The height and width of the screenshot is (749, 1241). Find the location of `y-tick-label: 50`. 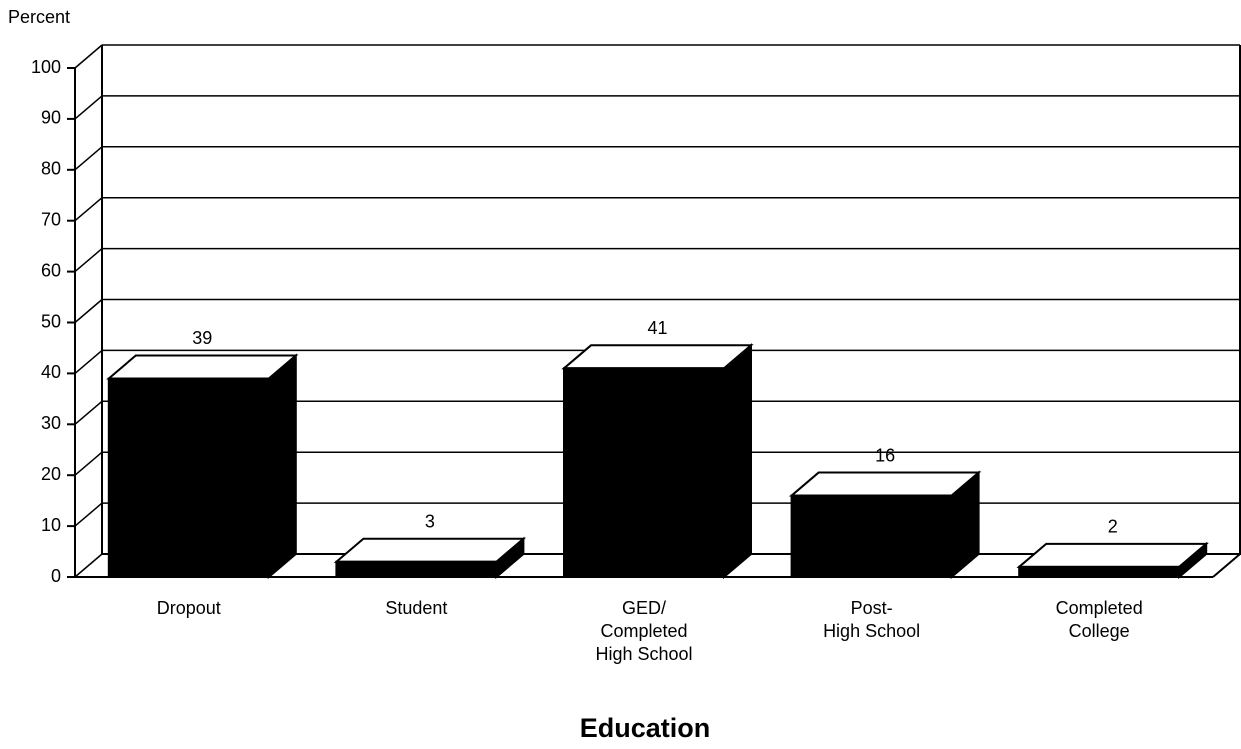

y-tick-label: 50 is located at coordinates (51, 321).